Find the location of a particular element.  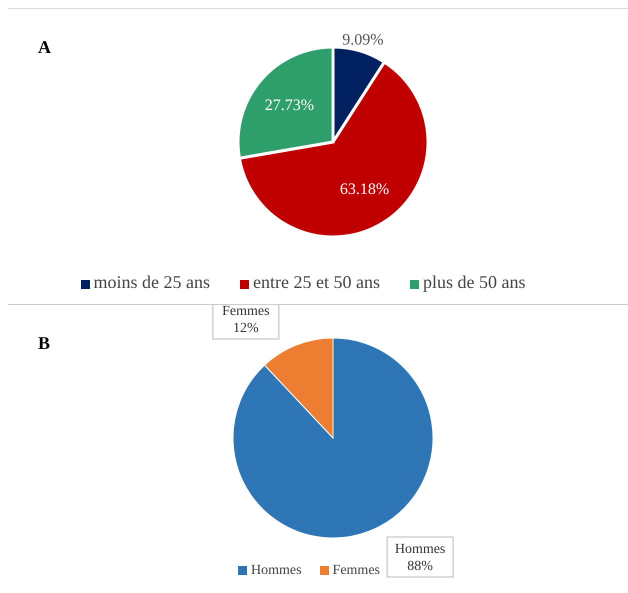

text: B is located at coordinates (44, 343).